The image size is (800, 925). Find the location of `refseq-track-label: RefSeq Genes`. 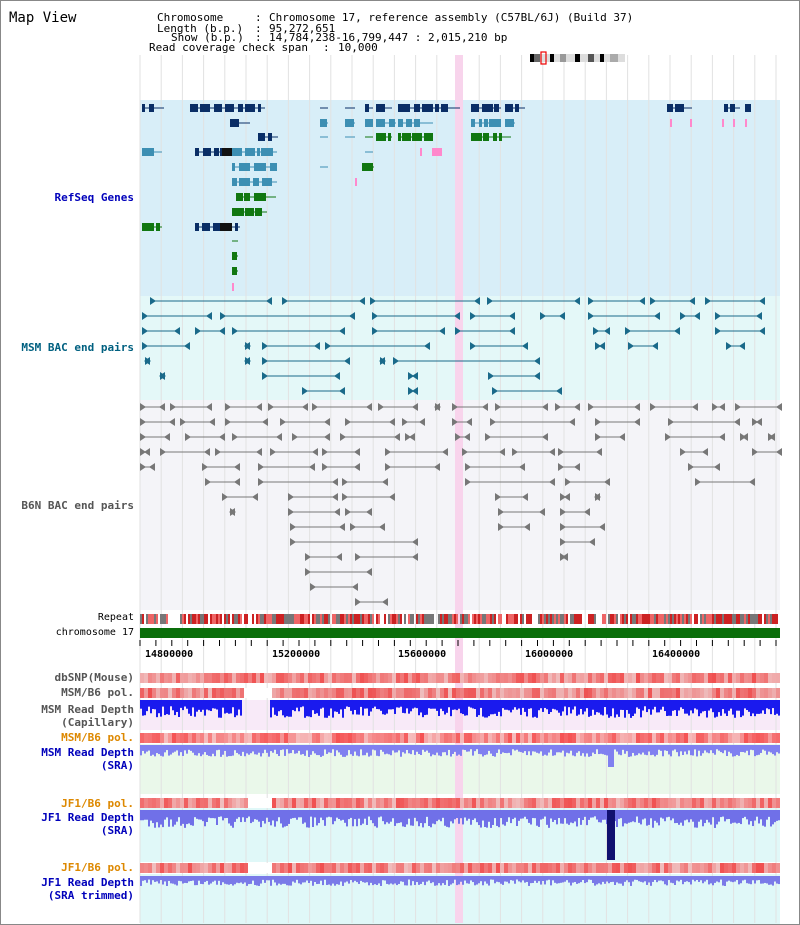

refseq-track-label: RefSeq Genes is located at coordinates (94, 197).